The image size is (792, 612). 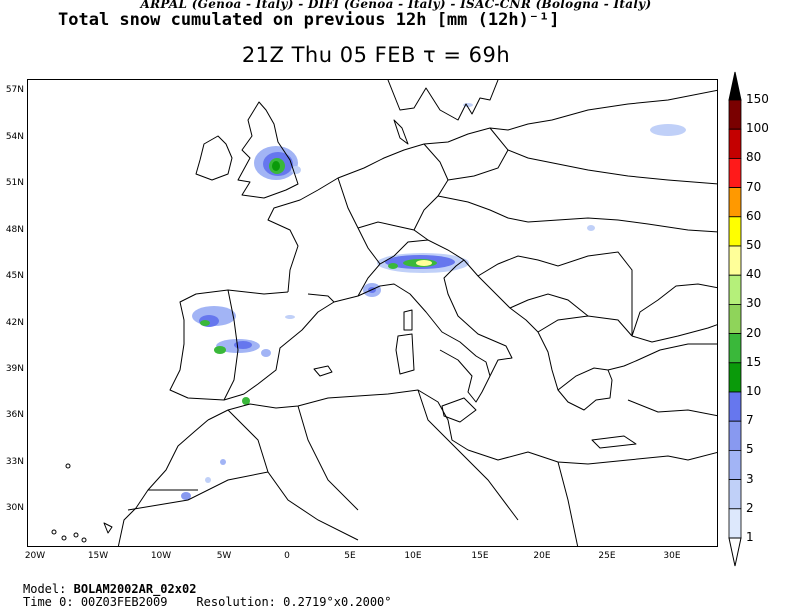 What do you see at coordinates (542, 556) in the screenshot?
I see `lon-label: 20E` at bounding box center [542, 556].